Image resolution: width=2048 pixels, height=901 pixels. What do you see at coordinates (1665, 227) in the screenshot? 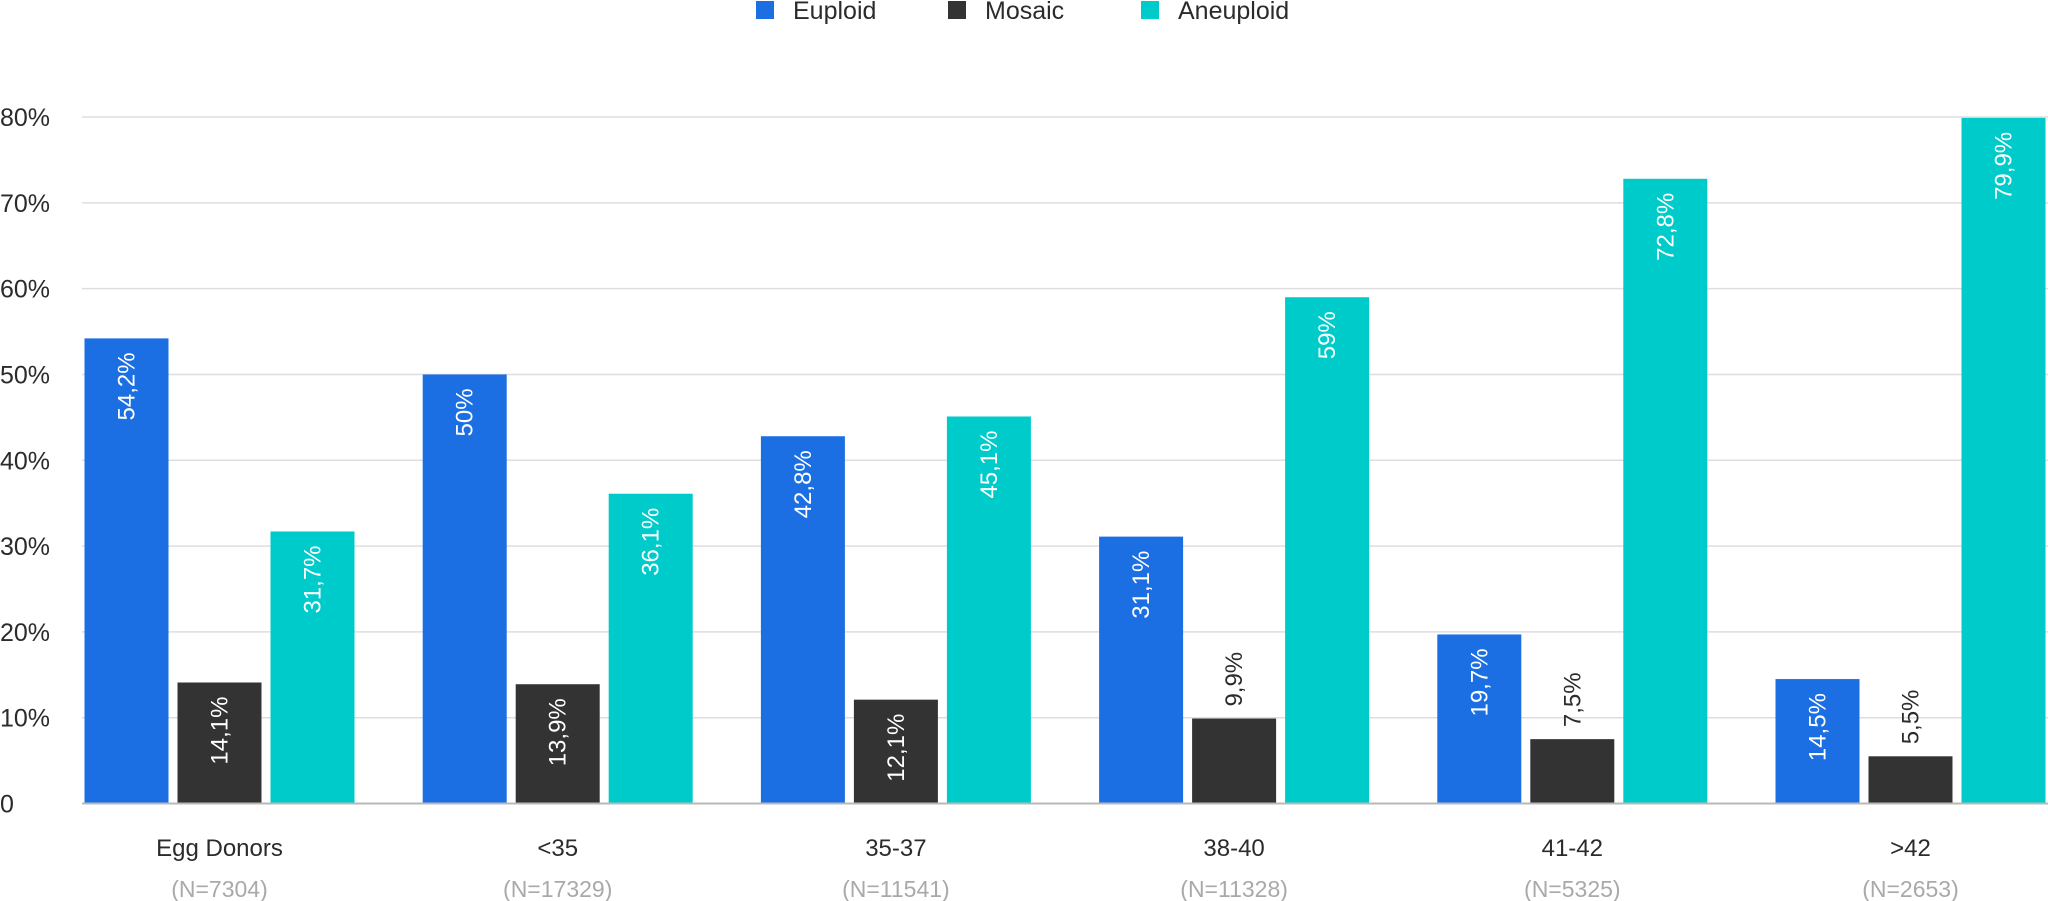
I see `bar-value-label: 72,8%` at bounding box center [1665, 227].